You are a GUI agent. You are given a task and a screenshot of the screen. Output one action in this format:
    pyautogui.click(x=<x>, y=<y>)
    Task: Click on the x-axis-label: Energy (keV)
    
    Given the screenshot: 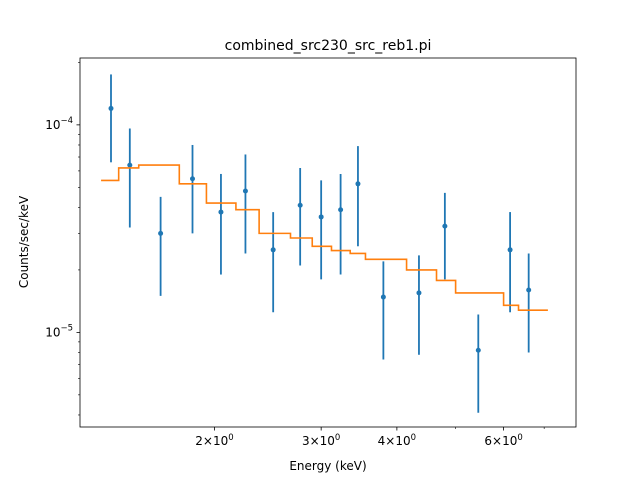 What is the action you would take?
    pyautogui.click(x=327, y=466)
    